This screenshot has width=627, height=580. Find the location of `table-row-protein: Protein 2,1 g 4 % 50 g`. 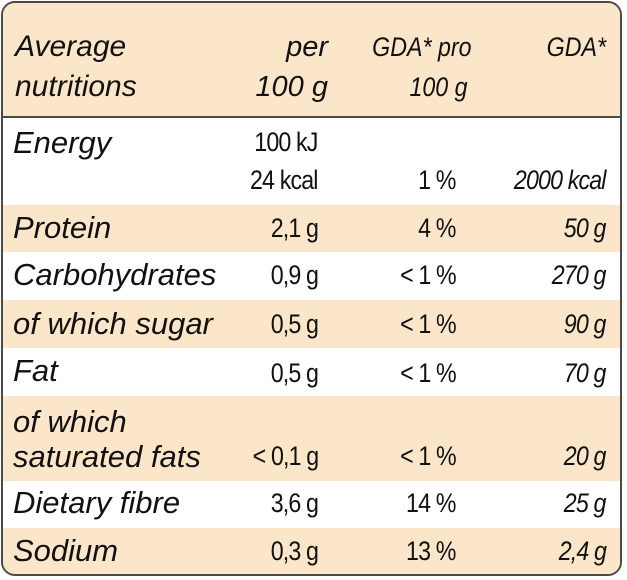

table-row-protein: Protein 2,1 g 4 % 50 g is located at coordinates (311, 228).